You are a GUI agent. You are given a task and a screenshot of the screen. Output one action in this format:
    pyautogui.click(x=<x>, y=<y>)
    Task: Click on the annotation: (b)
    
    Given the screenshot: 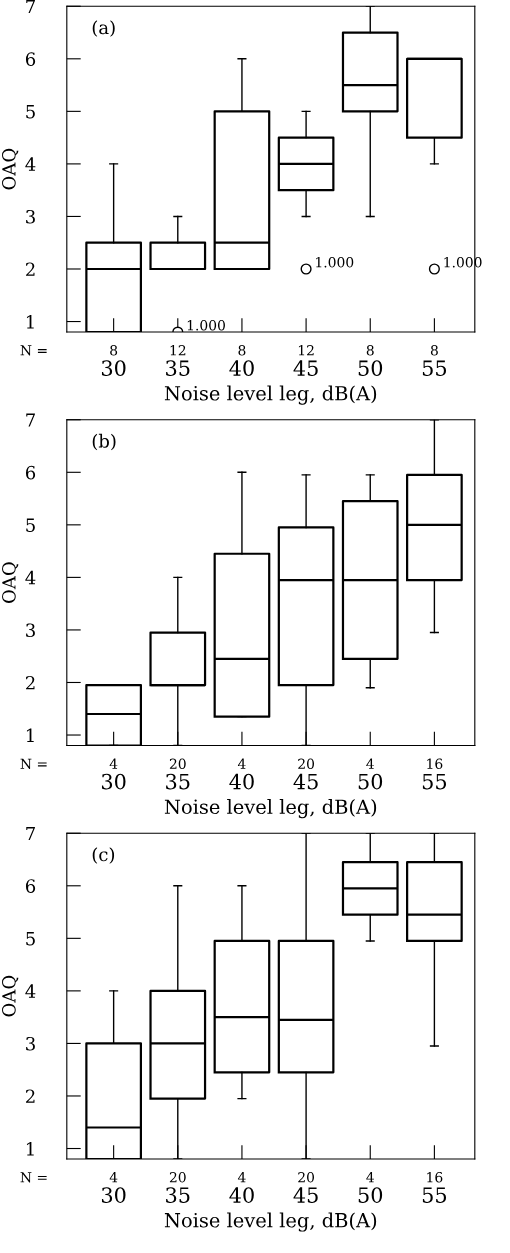 What is the action you would take?
    pyautogui.click(x=104, y=442)
    